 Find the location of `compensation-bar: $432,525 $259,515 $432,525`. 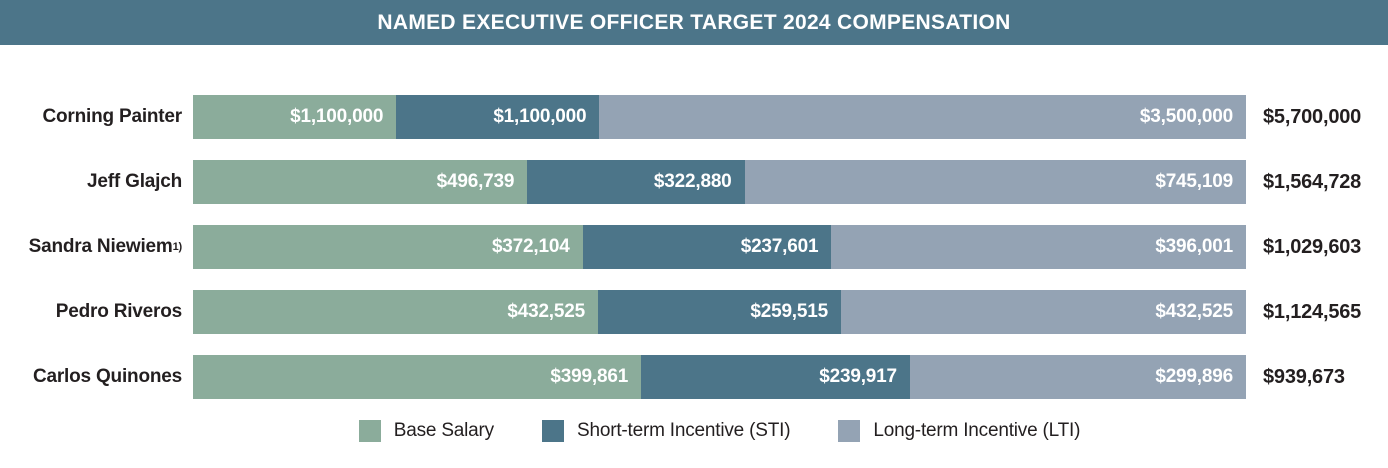

compensation-bar: $432,525 $259,515 $432,525 is located at coordinates (719, 312).